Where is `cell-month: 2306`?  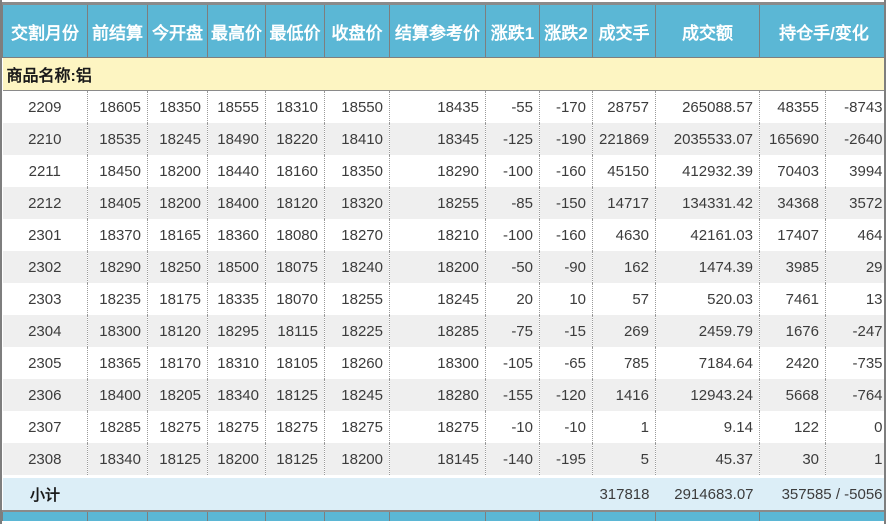
cell-month: 2306 is located at coordinates (45, 395).